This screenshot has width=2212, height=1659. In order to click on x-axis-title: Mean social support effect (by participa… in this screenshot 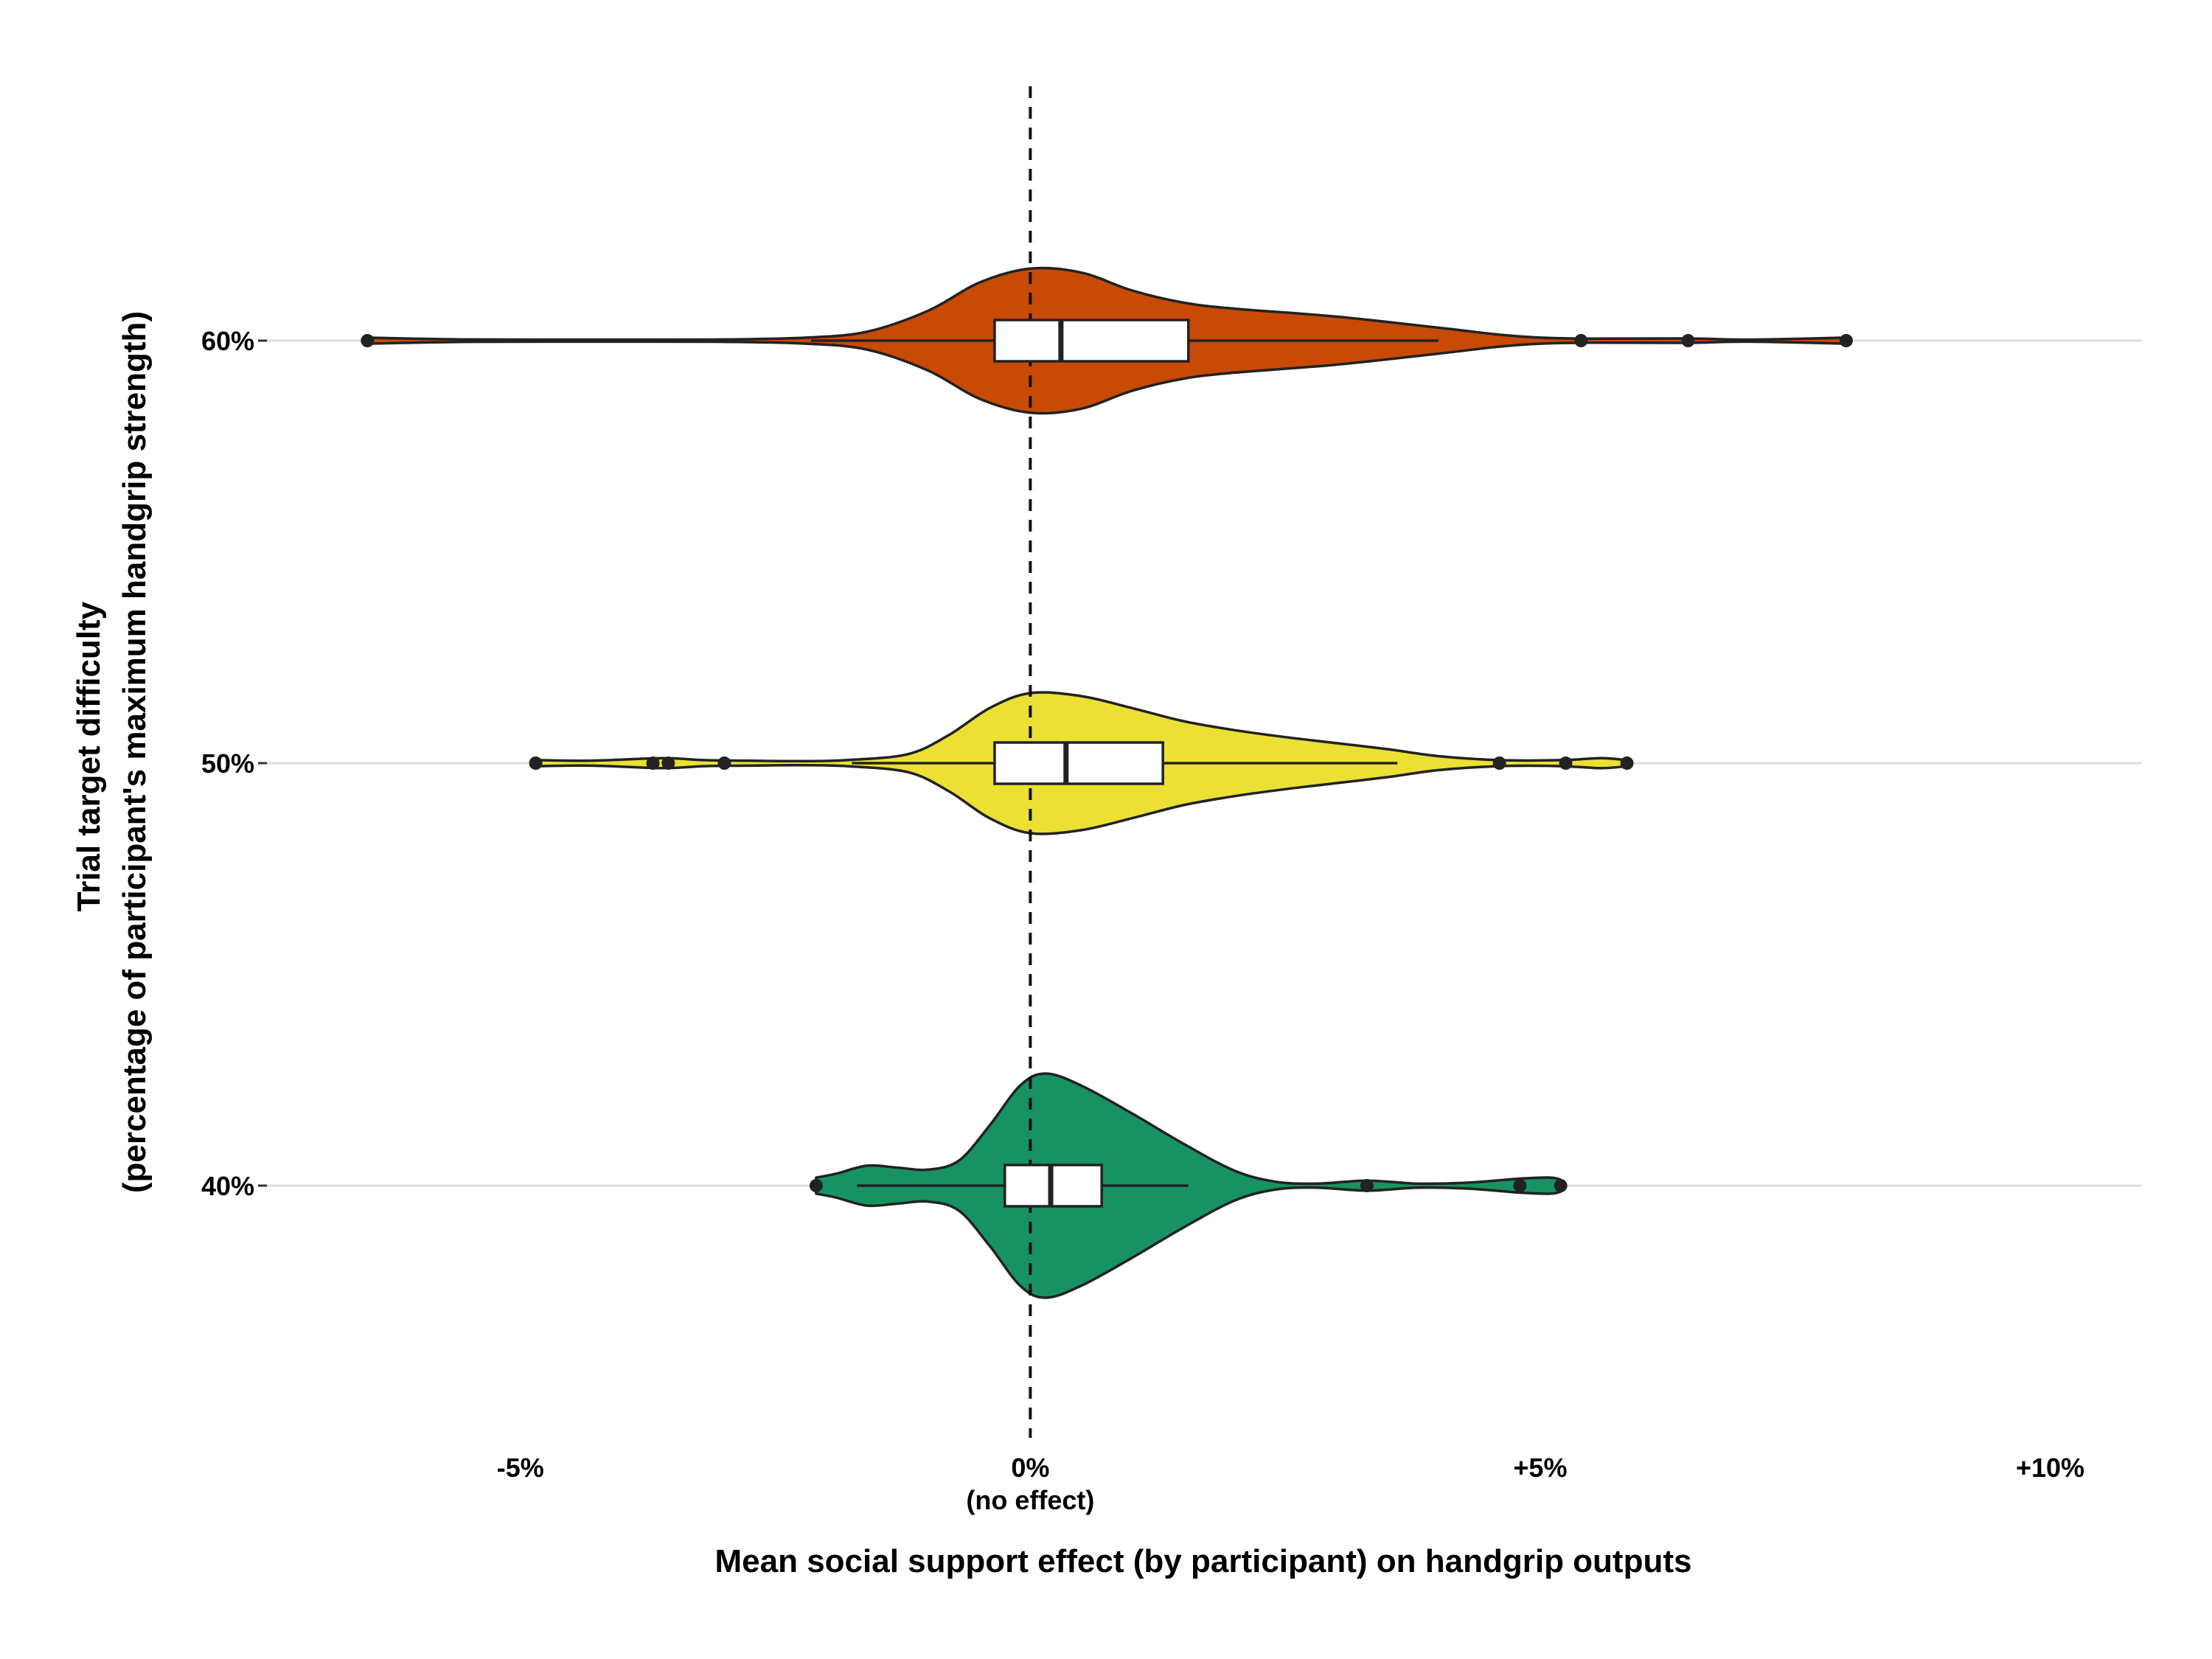, I will do `click(1203, 1561)`.